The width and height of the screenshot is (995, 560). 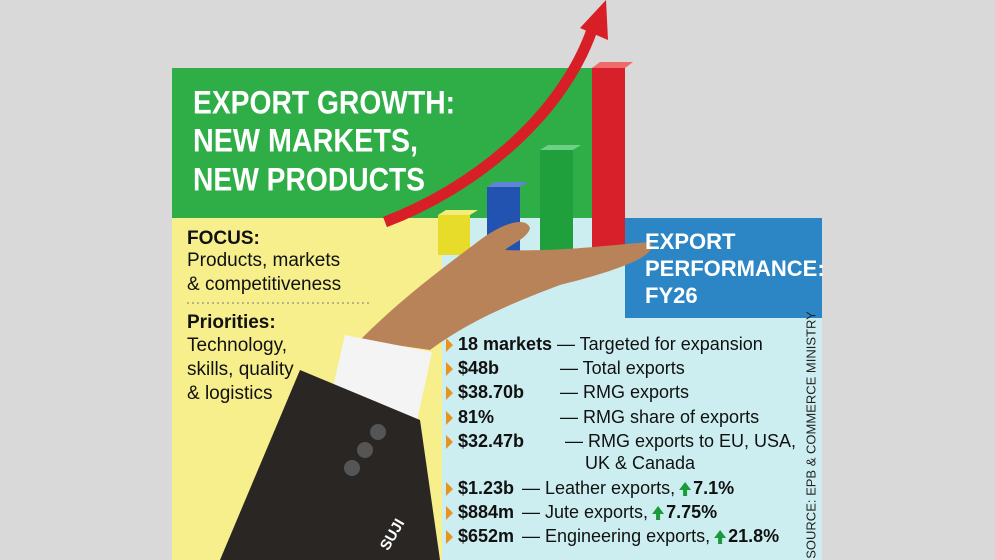 What do you see at coordinates (476, 417) in the screenshot?
I see `item-key: 81%` at bounding box center [476, 417].